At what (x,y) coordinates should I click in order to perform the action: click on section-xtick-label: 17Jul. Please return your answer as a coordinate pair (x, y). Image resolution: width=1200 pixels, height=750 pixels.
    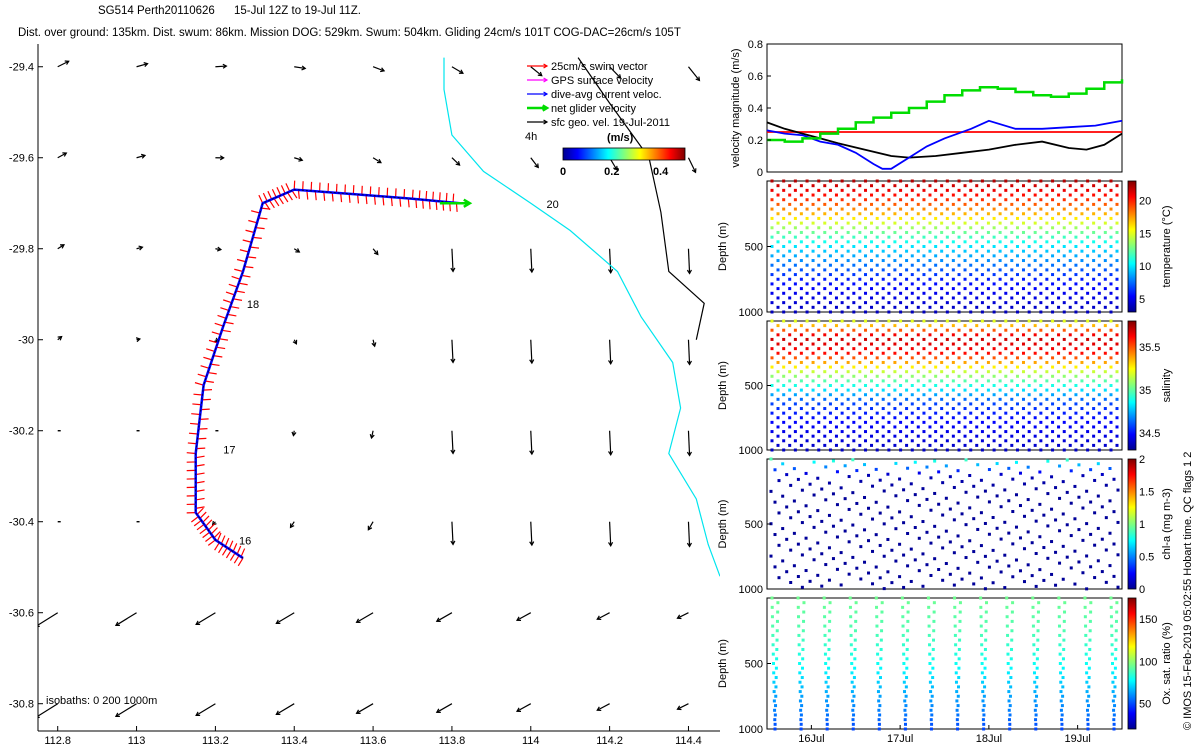
    Looking at the image, I should click on (900, 739).